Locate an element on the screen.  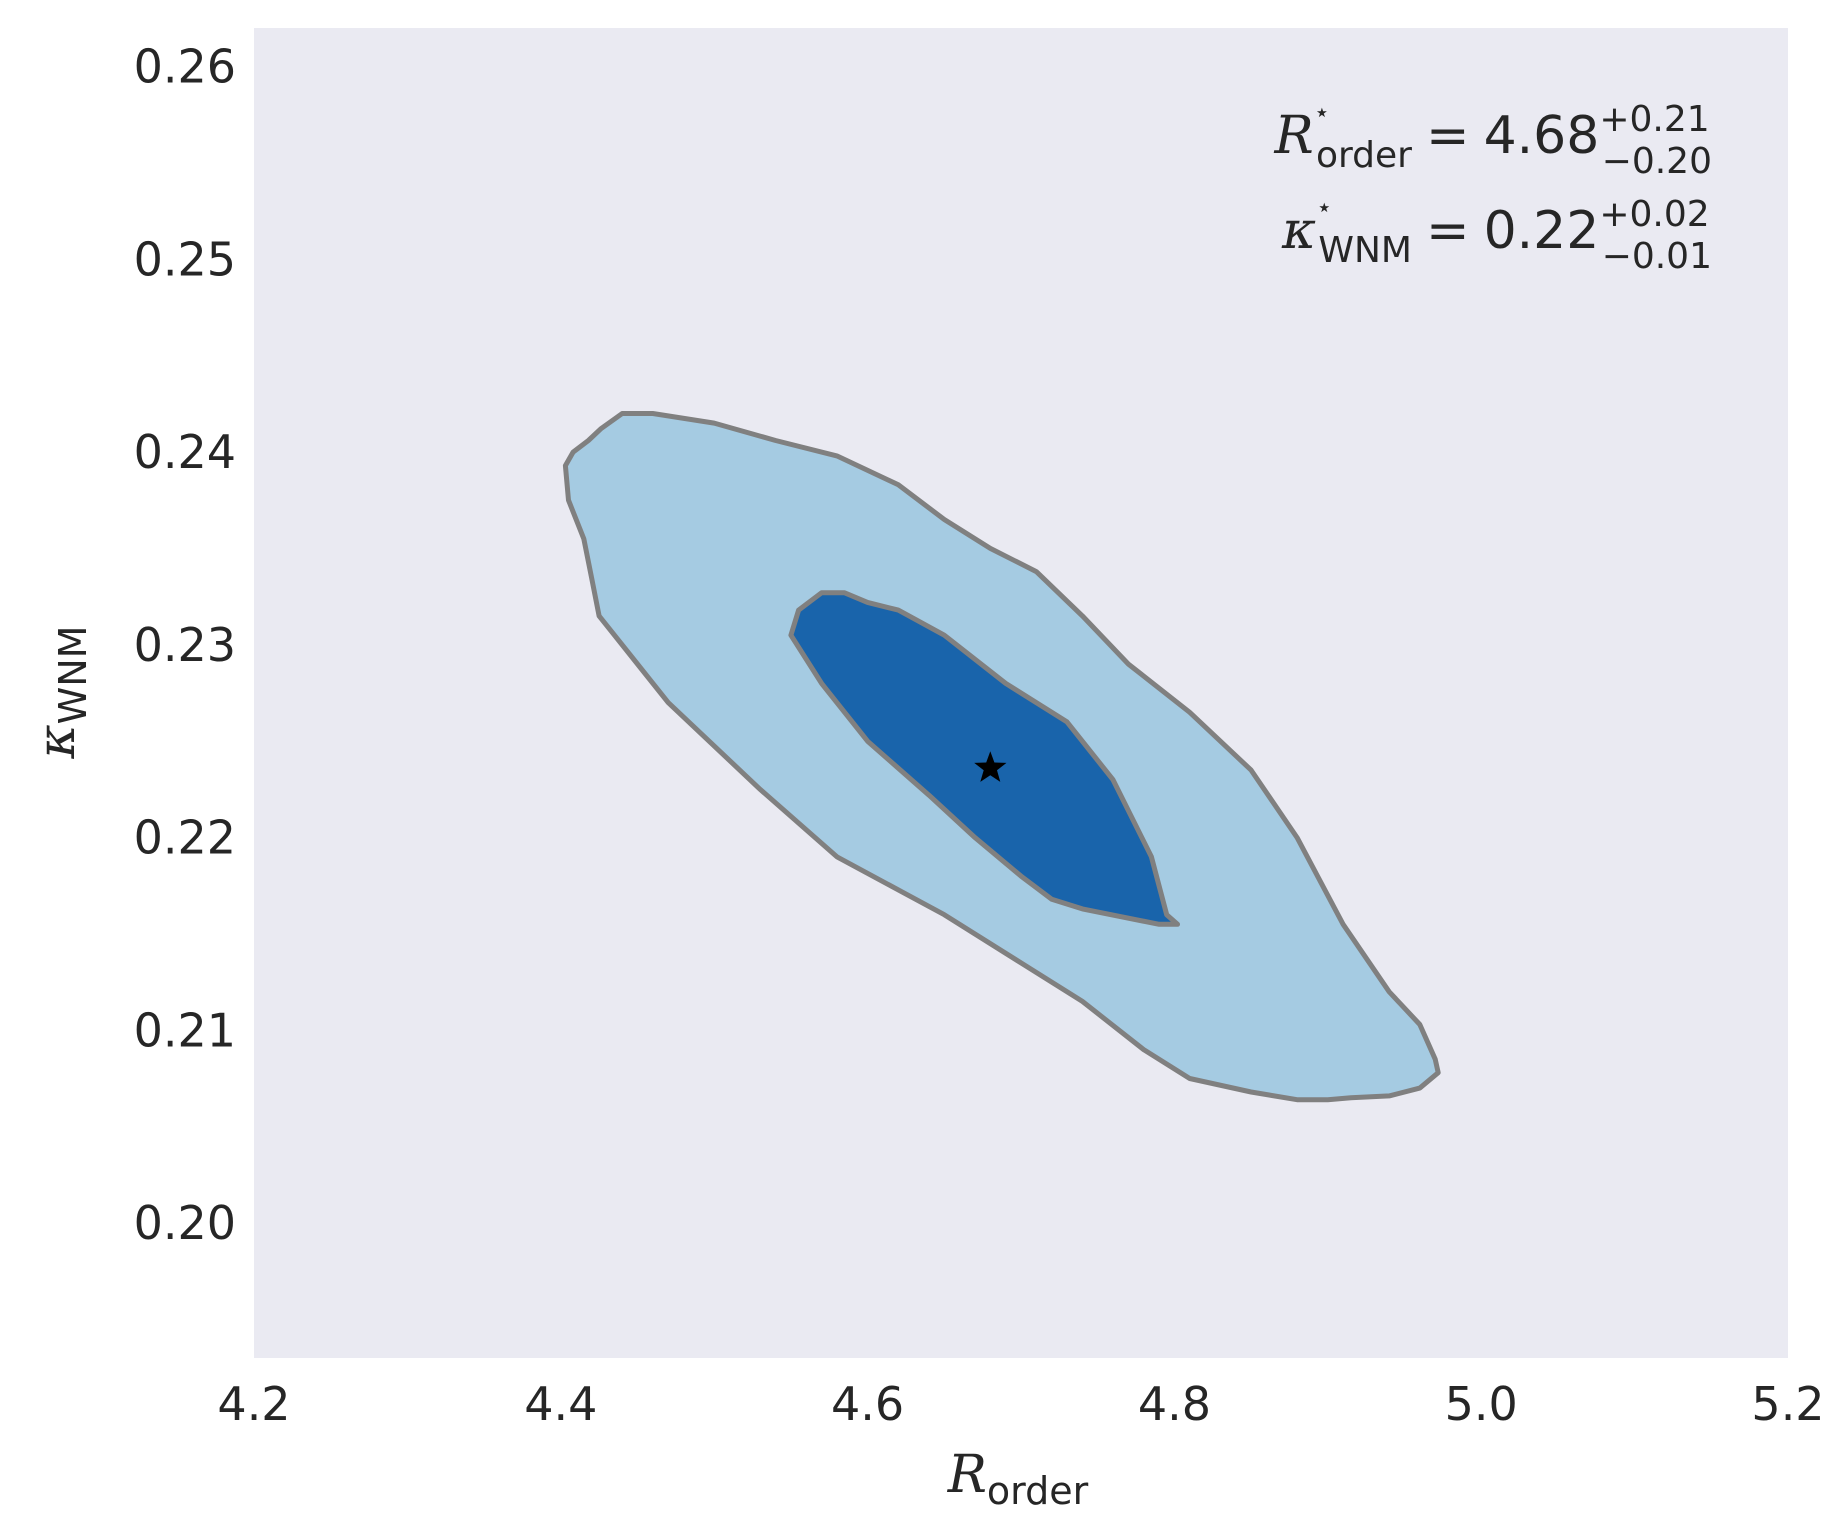
x-axis-subscript: order is located at coordinates (1038, 1491).